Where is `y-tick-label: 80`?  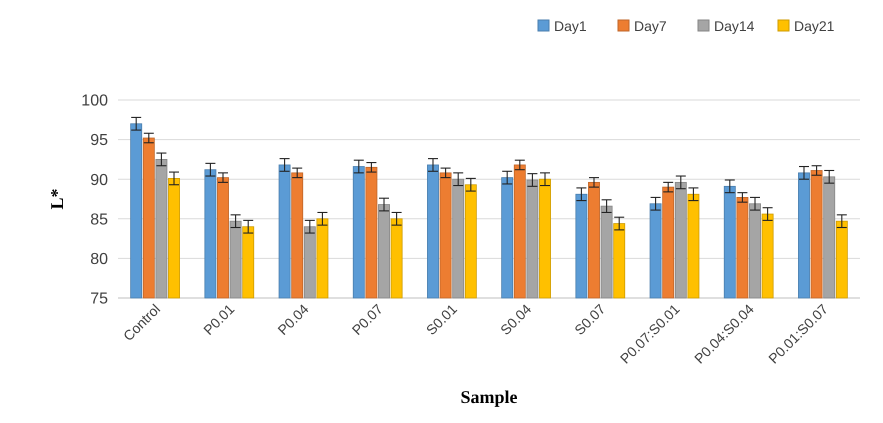 y-tick-label: 80 is located at coordinates (99, 259).